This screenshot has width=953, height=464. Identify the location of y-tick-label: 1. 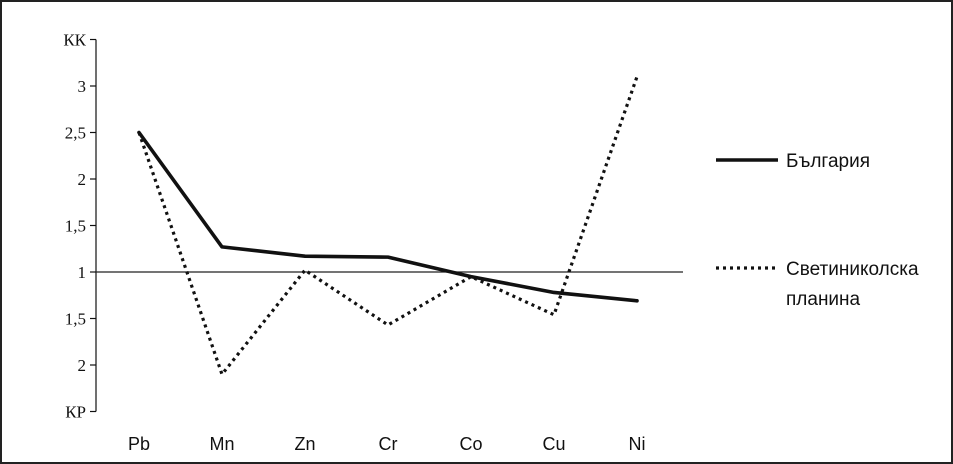
(82, 272).